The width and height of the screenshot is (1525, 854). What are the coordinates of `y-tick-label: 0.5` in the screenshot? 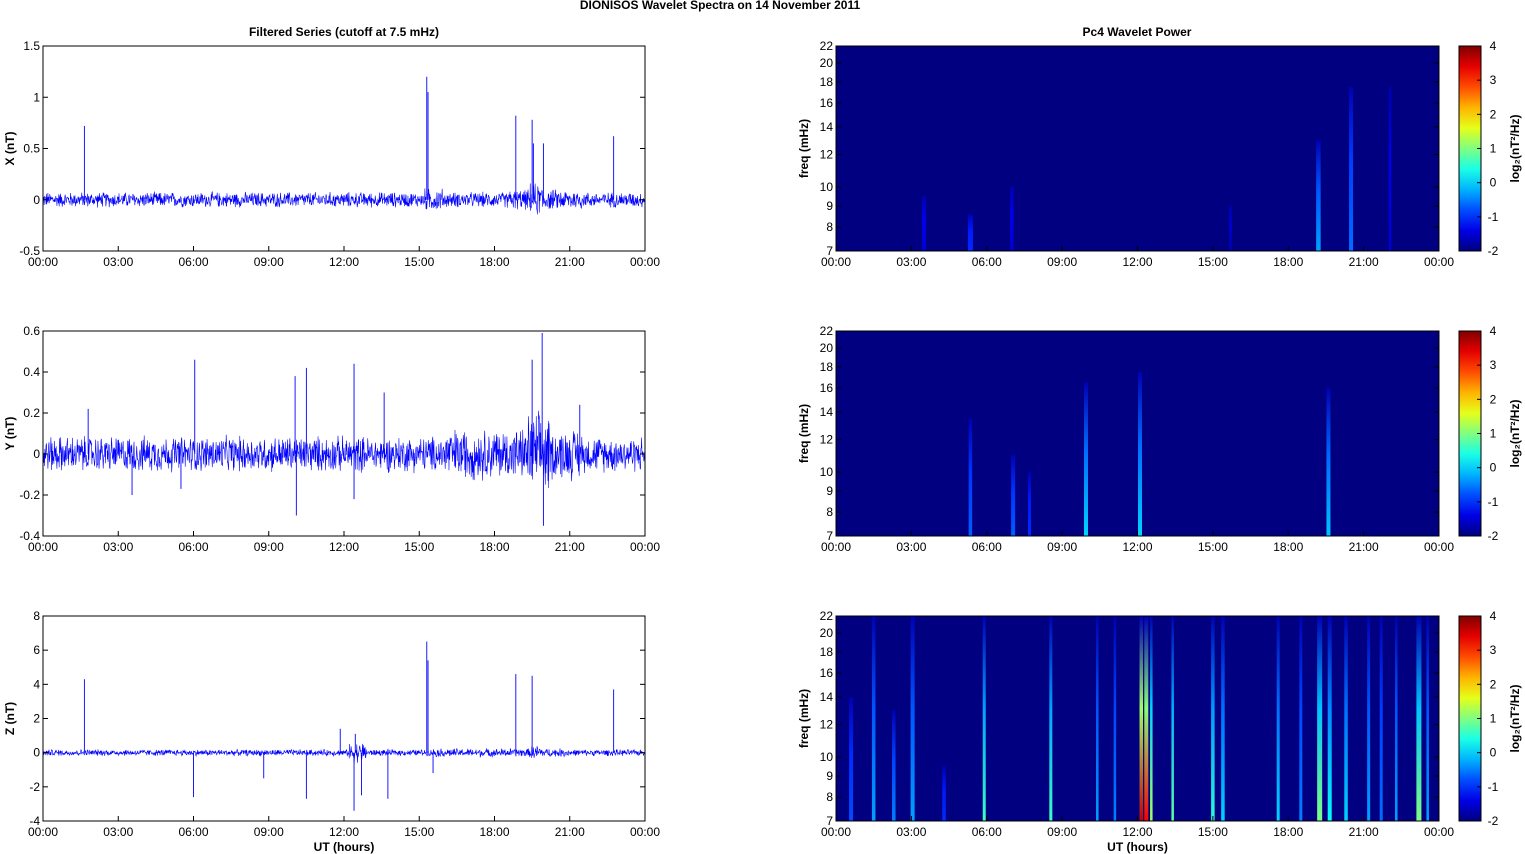 It's located at (31, 149).